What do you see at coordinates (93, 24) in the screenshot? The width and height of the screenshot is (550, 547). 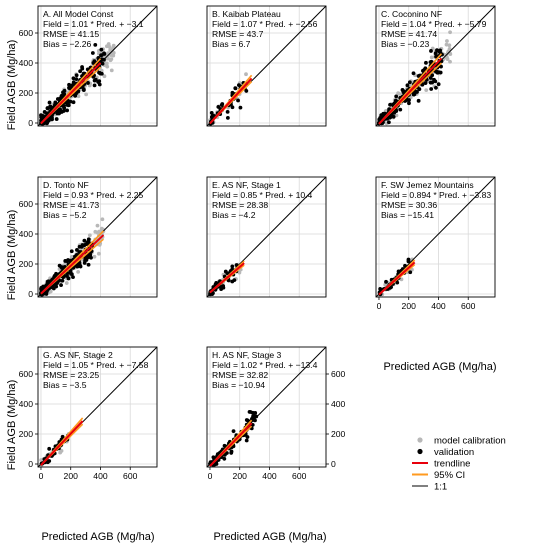 I see `panel-annotation: Field = 1.01 * Pred. + −3.1` at bounding box center [93, 24].